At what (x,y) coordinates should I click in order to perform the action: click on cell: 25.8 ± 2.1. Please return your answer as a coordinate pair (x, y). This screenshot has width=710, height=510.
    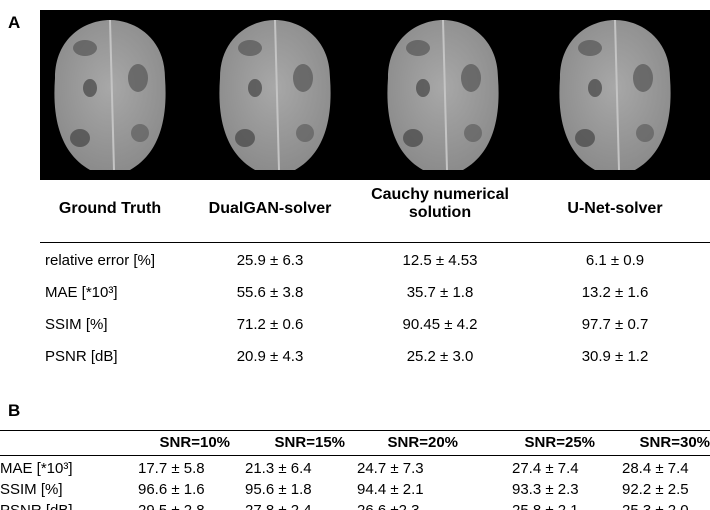
    Looking at the image, I should click on (545, 506).